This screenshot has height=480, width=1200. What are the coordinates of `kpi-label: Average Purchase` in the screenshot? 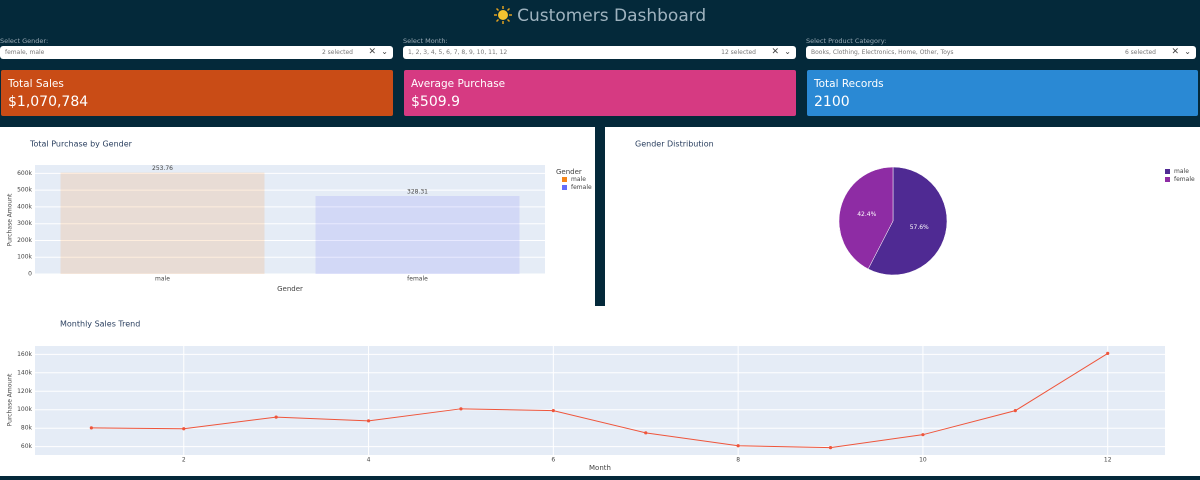 It's located at (458, 84).